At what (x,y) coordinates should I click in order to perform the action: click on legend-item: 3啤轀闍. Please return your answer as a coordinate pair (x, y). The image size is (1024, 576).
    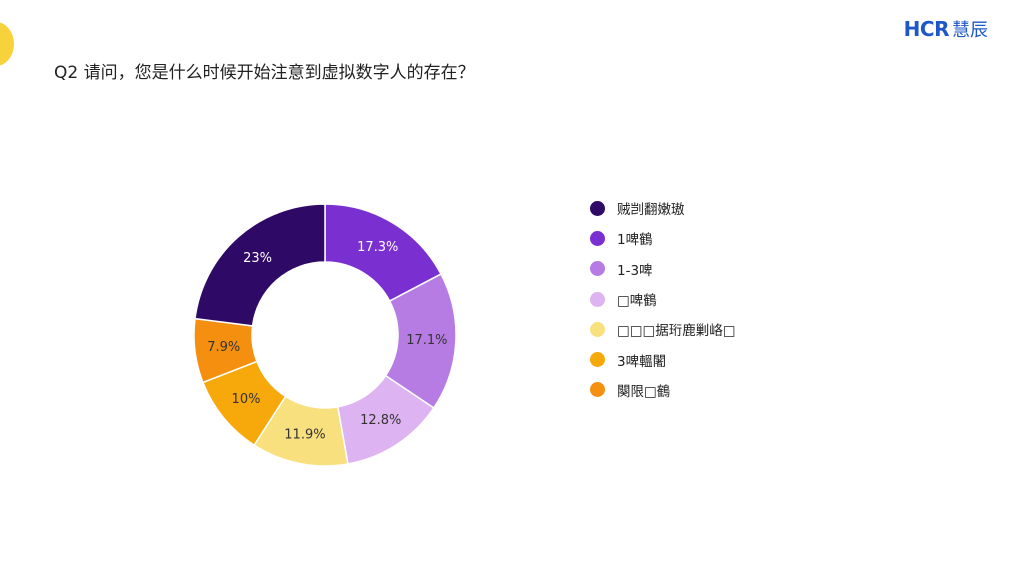
    Looking at the image, I should click on (663, 359).